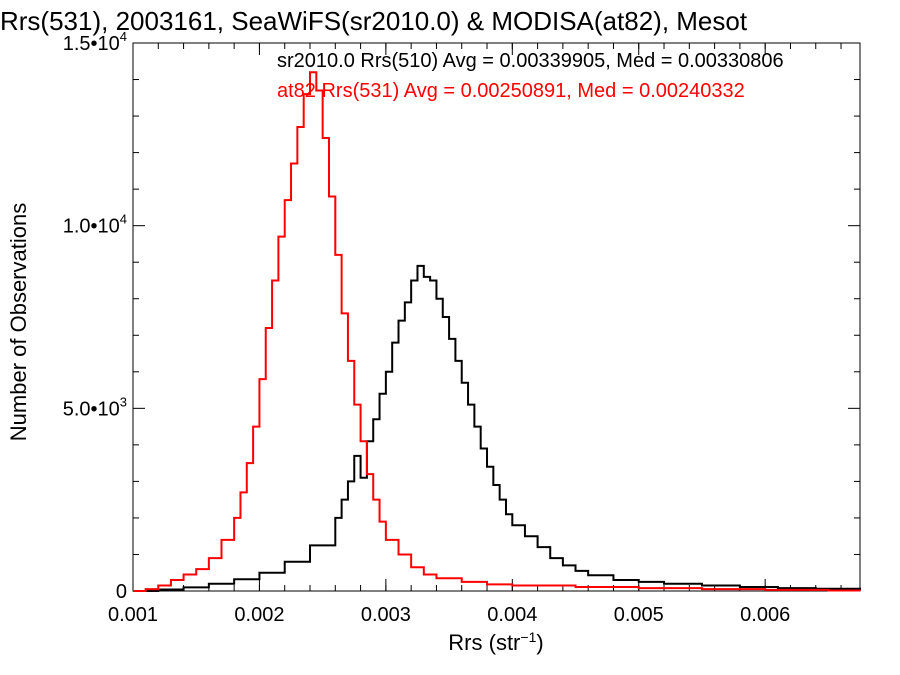 This screenshot has width=900, height=675. What do you see at coordinates (259, 615) in the screenshot?
I see `x-tick-label: 0.002` at bounding box center [259, 615].